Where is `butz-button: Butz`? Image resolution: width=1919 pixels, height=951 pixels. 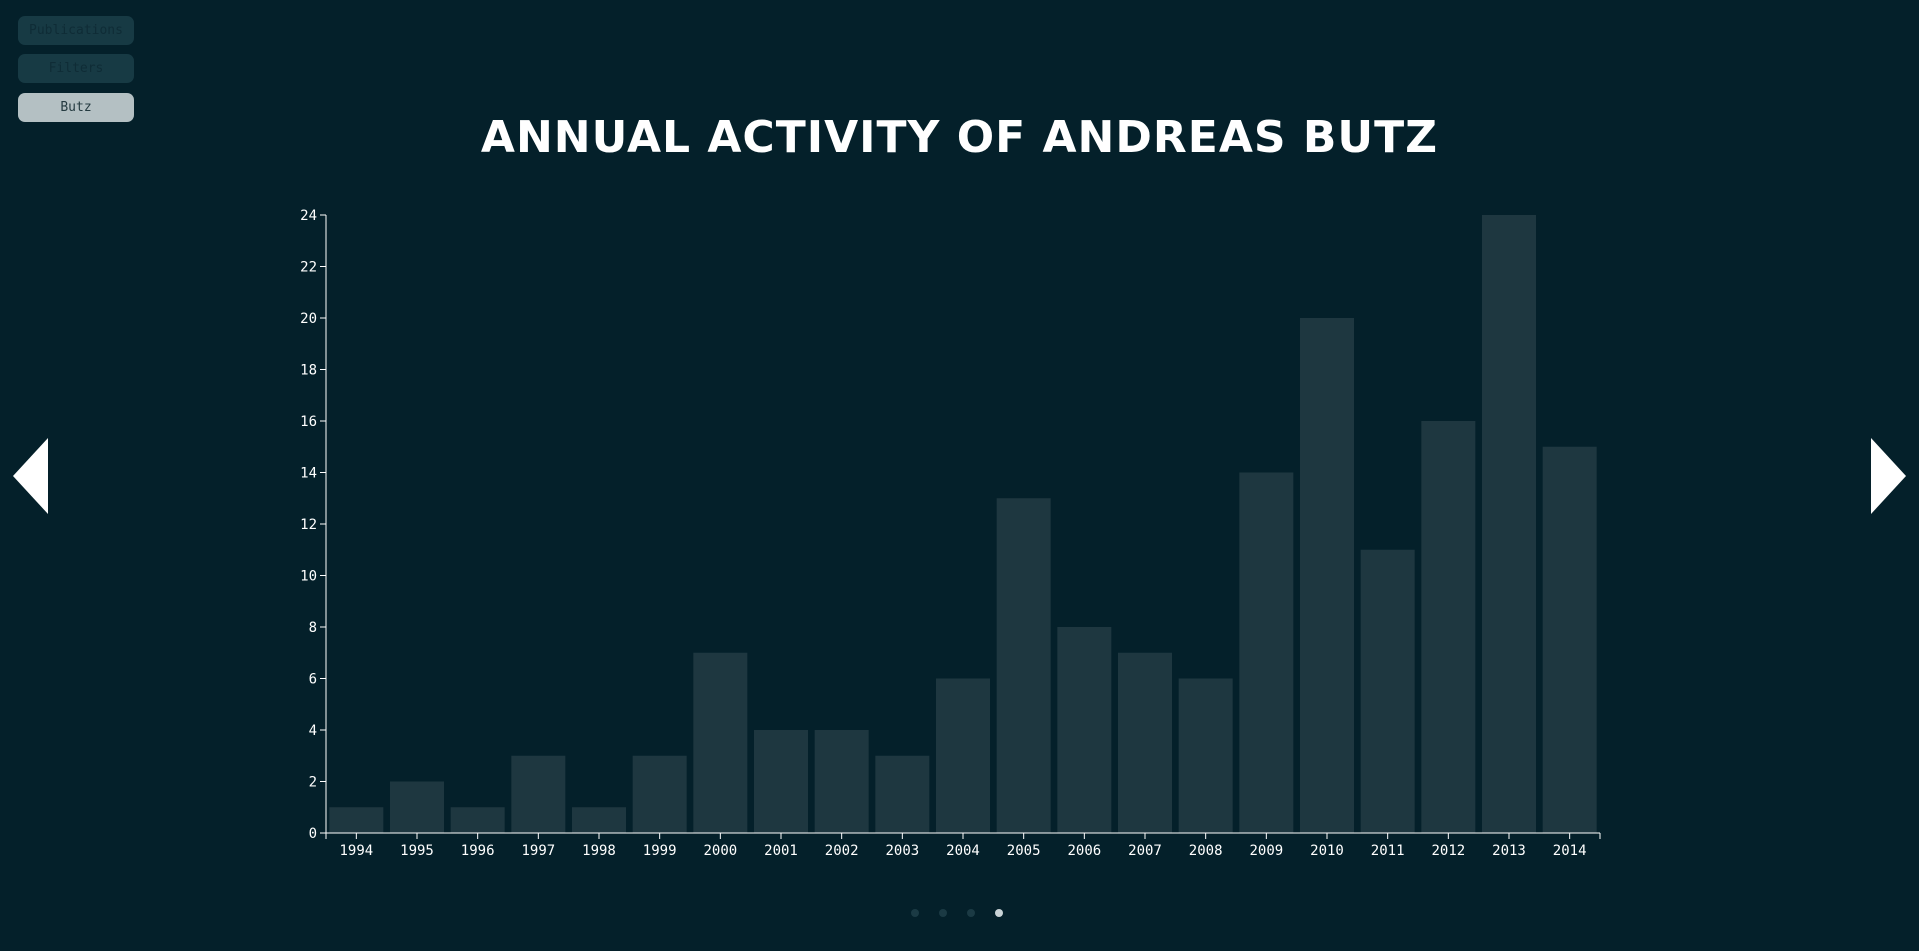
butz-button: Butz is located at coordinates (76, 107).